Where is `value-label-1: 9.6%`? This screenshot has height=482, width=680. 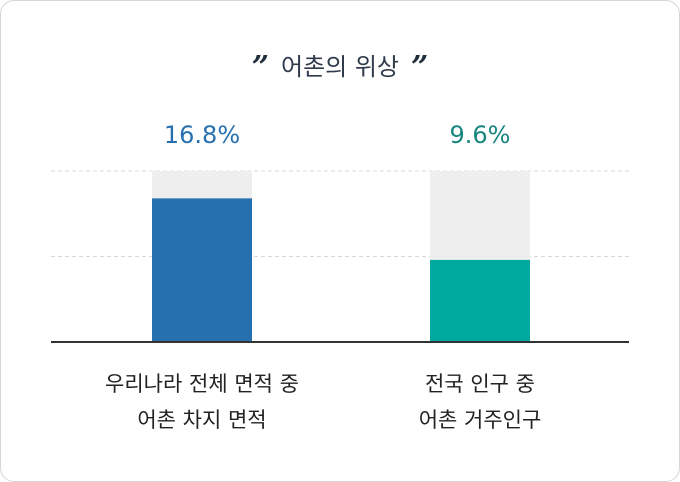 value-label-1: 9.6% is located at coordinates (480, 135).